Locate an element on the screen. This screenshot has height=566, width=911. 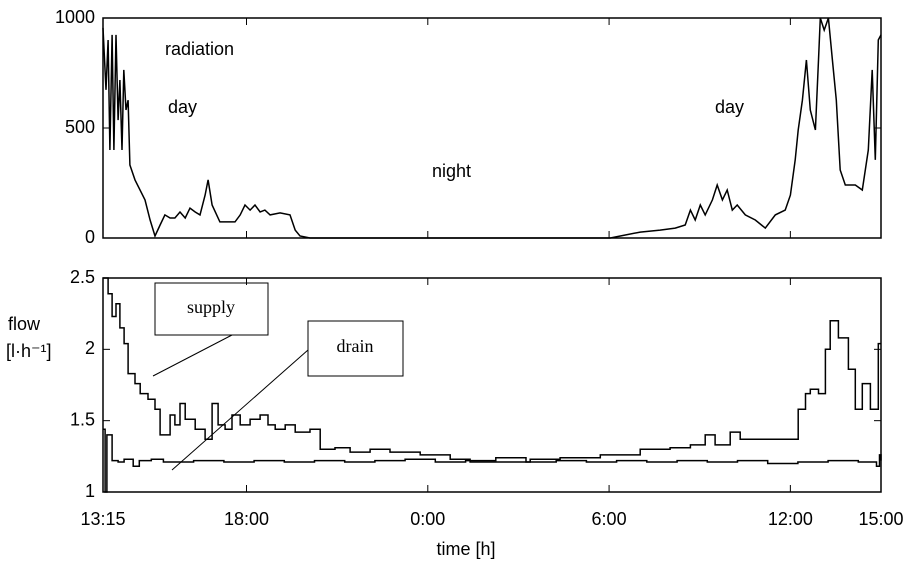
y-label: flow is located at coordinates (24, 324).